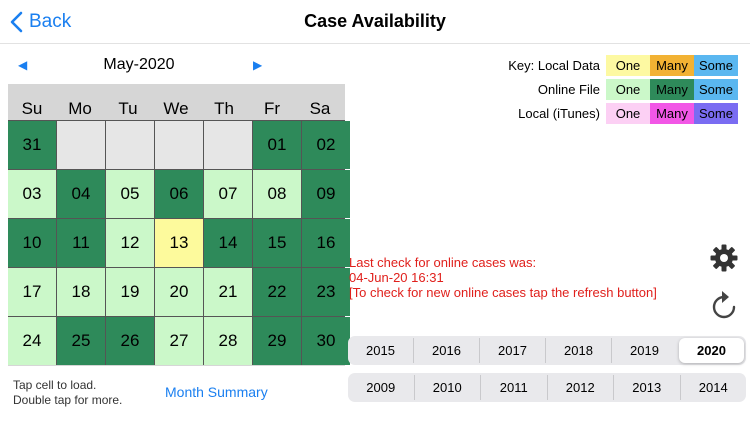 This screenshot has height=422, width=750. Describe the element at coordinates (176, 108) in the screenshot. I see `weekday-label: We` at that location.